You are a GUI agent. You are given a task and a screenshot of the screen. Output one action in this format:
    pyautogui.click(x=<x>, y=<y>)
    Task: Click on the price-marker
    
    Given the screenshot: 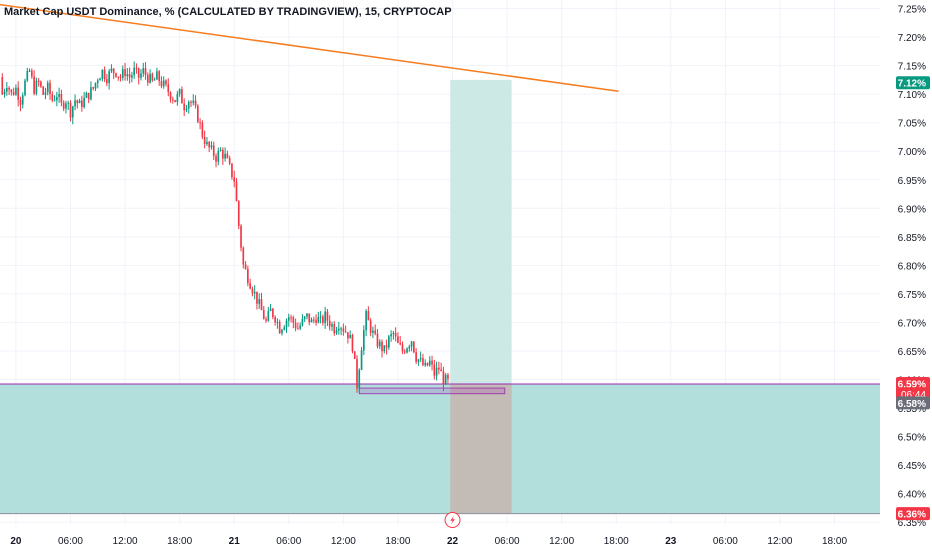 What is the action you would take?
    pyautogui.click(x=913, y=383)
    